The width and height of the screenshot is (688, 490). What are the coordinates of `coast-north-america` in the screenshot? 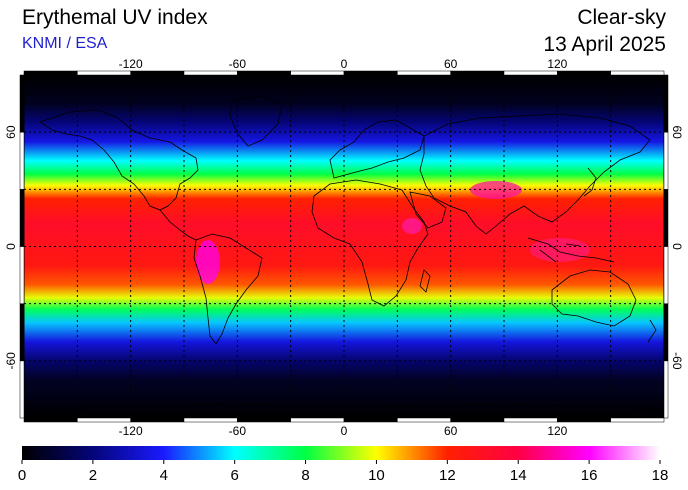 It's located at (119, 160).